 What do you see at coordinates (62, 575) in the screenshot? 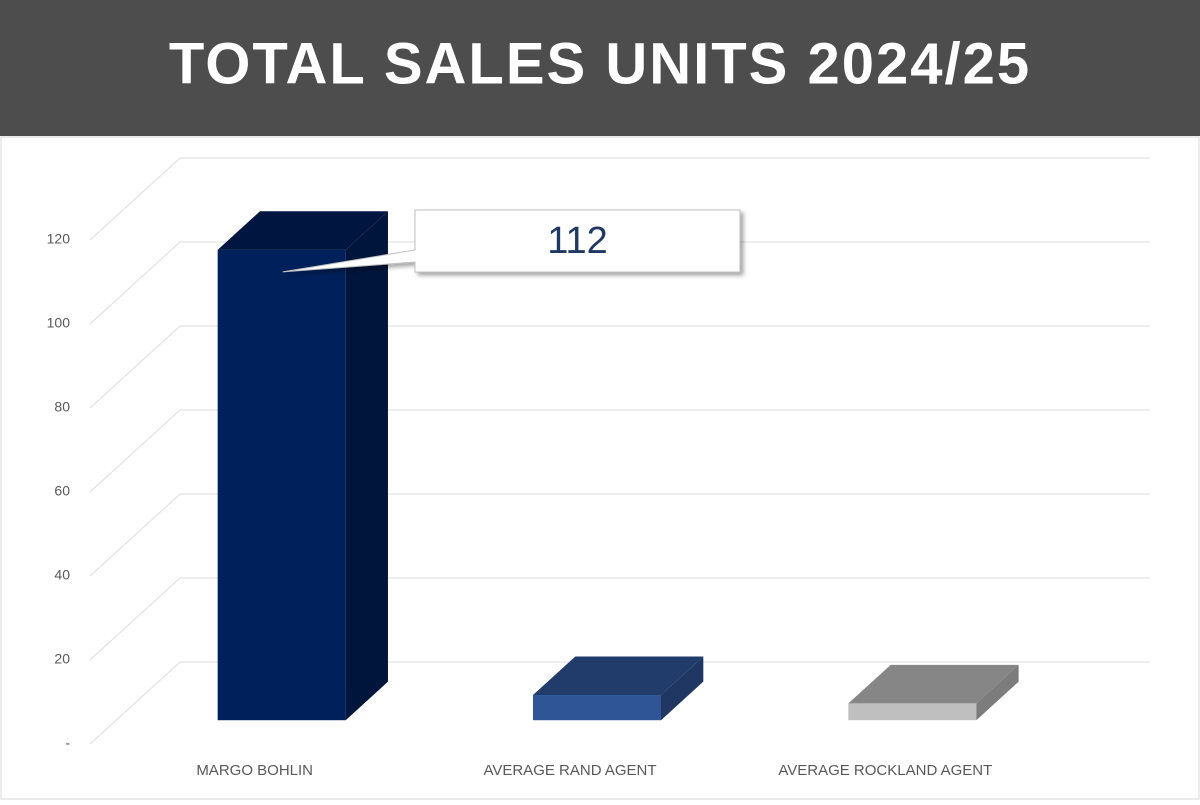
I see `y-tick-label: 40` at bounding box center [62, 575].